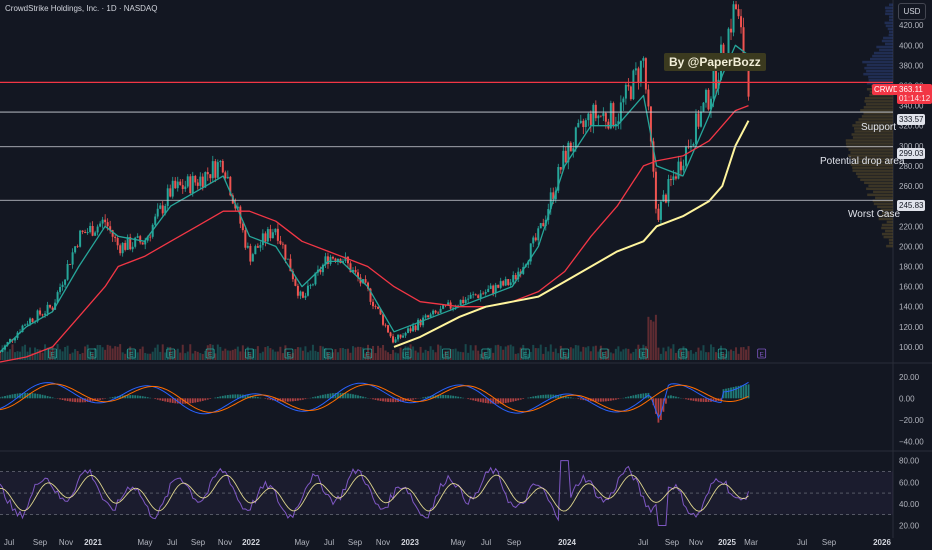 The width and height of the screenshot is (932, 550). Describe the element at coordinates (40, 542) in the screenshot. I see `time-tick-label: Sep` at that location.